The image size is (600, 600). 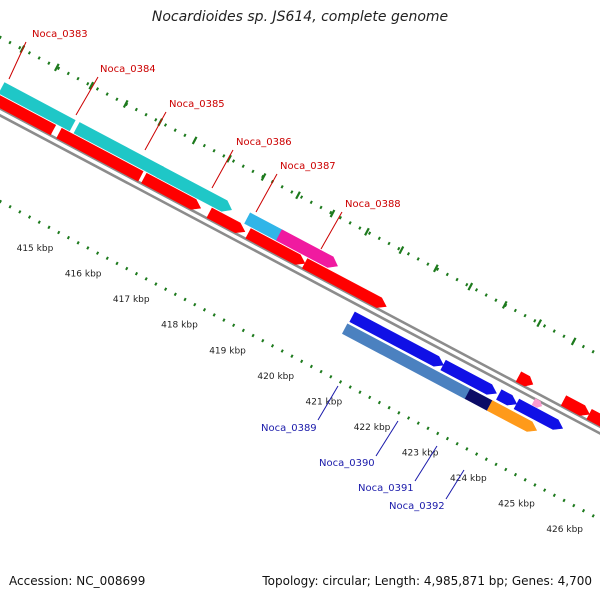 I want to click on scale-tick-label: 415 kbp, so click(x=35, y=249).